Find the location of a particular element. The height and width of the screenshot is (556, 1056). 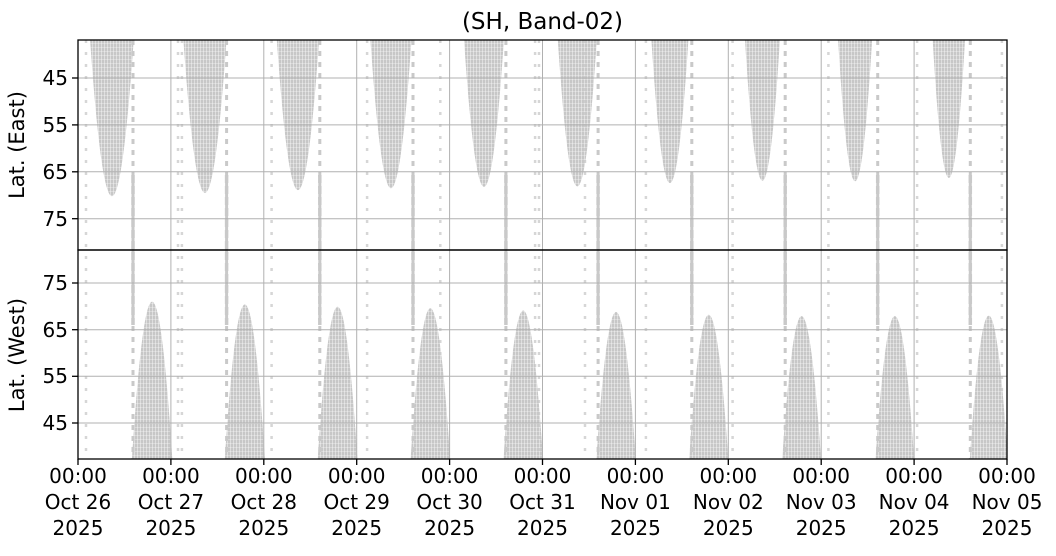

x-tick-date: Nov 04 is located at coordinates (914, 502).